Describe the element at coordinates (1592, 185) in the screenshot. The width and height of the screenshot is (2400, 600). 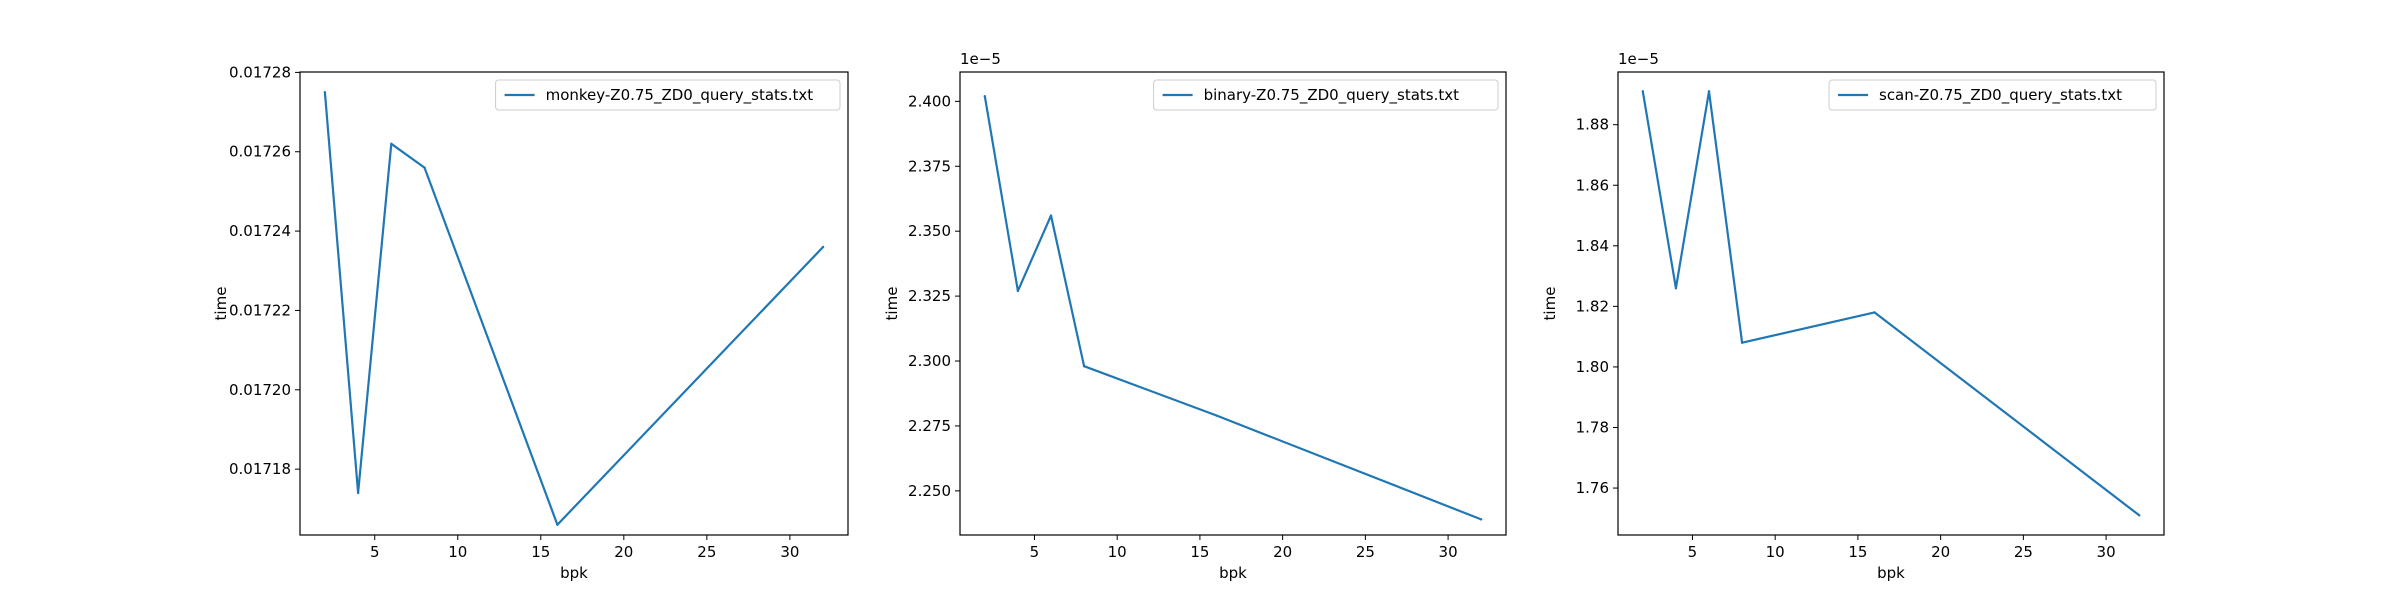
I see `y-tick-label: 1.86` at that location.